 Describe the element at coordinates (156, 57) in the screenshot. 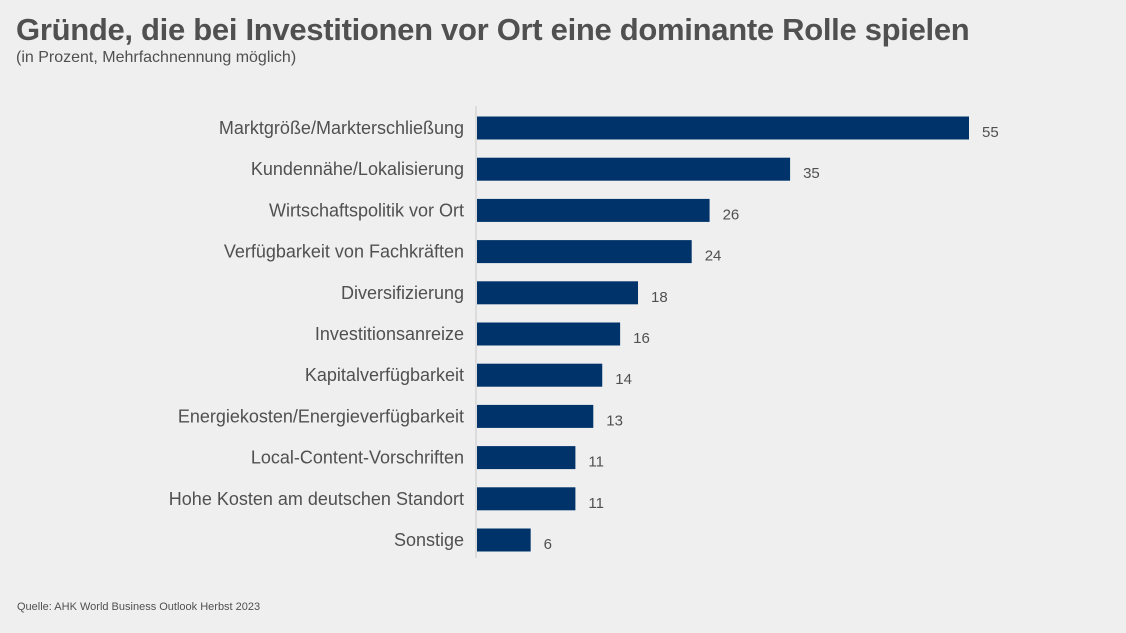

I see `chart-subtitle: (in Prozent, Mehrfachnennung möglich)` at that location.